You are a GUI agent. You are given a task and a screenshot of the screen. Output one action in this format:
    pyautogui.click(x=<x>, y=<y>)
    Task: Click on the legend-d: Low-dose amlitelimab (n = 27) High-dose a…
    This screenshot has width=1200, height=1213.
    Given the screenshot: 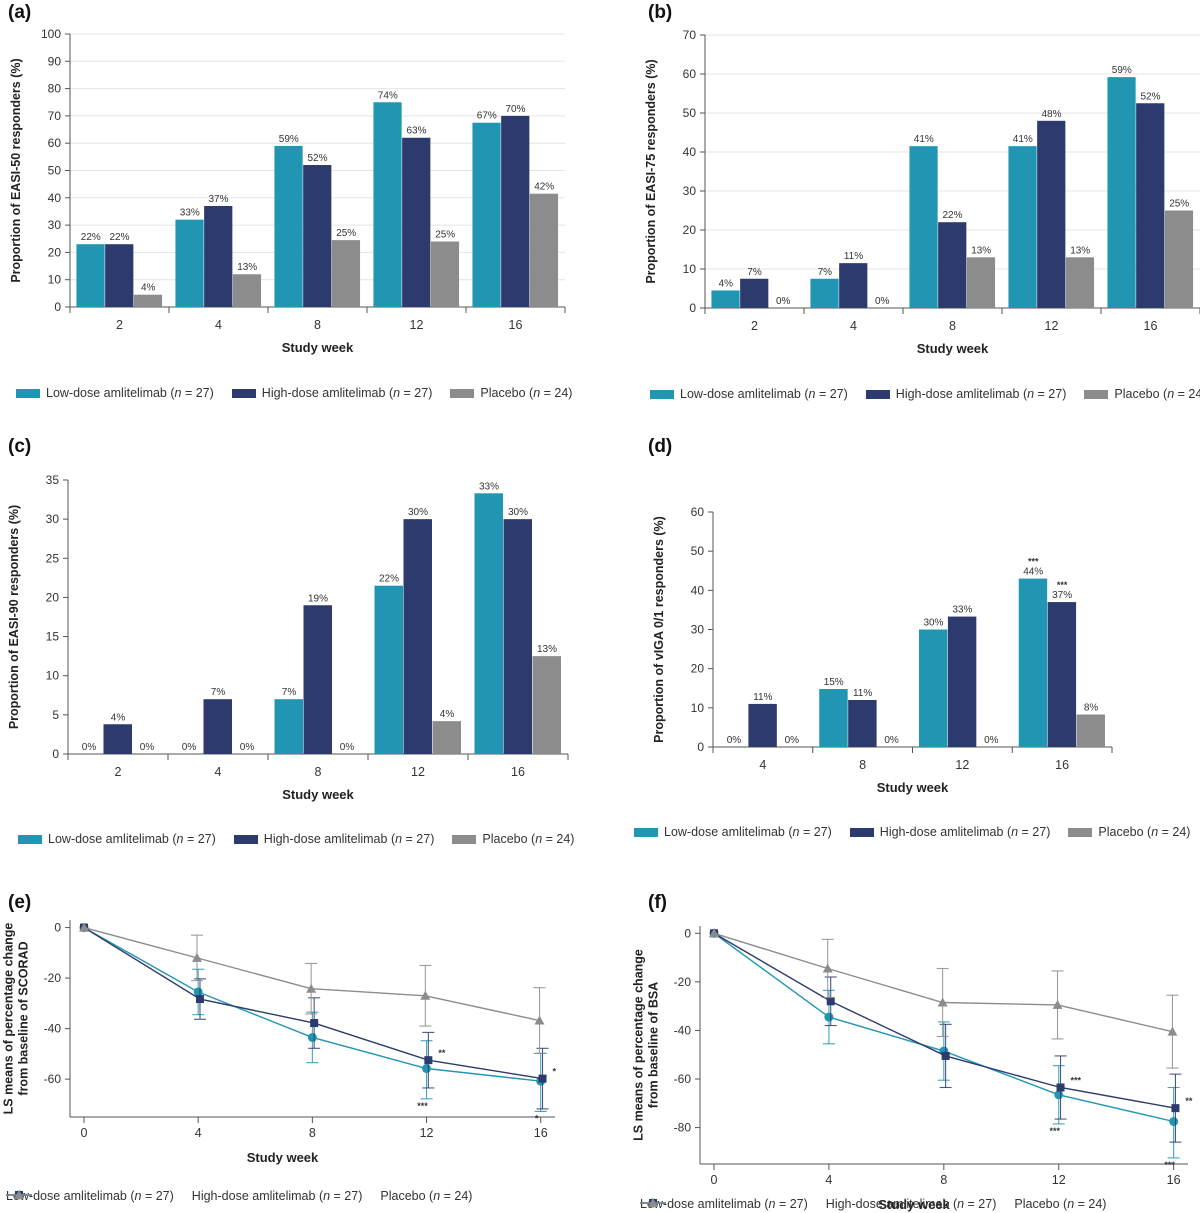 What is the action you would take?
    pyautogui.click(x=917, y=832)
    